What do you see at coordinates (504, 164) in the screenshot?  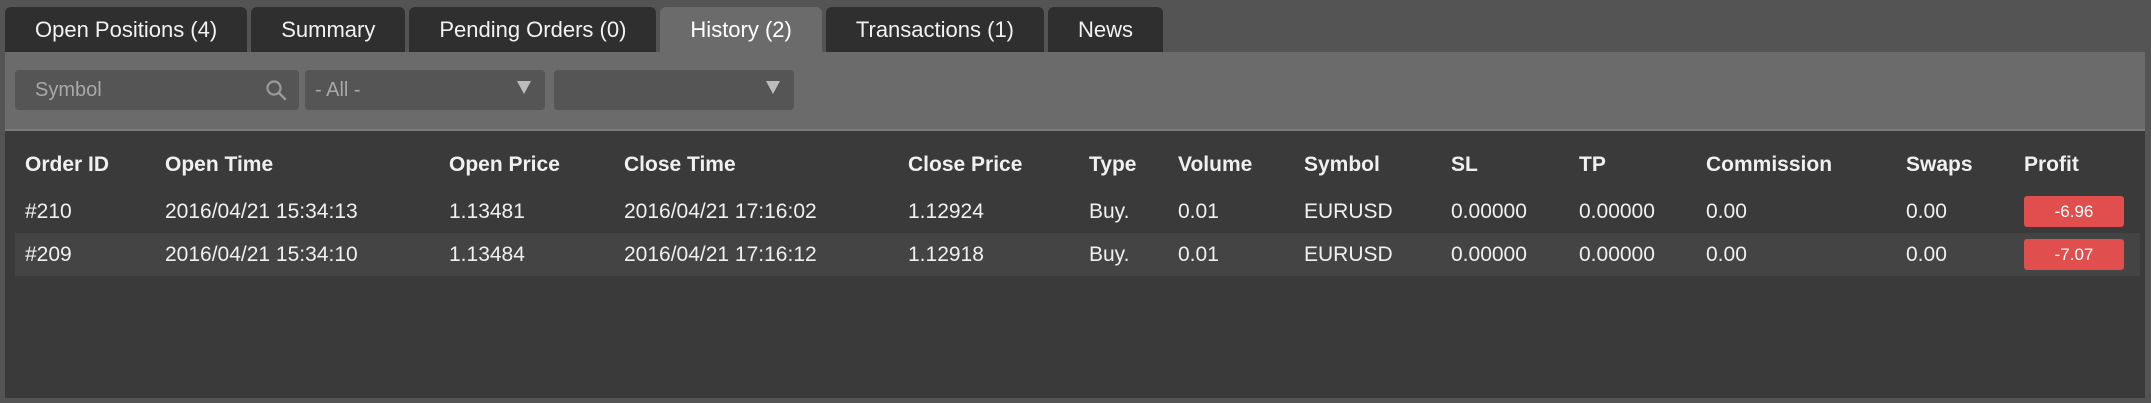 I see `col-header-open-price: Open Price` at bounding box center [504, 164].